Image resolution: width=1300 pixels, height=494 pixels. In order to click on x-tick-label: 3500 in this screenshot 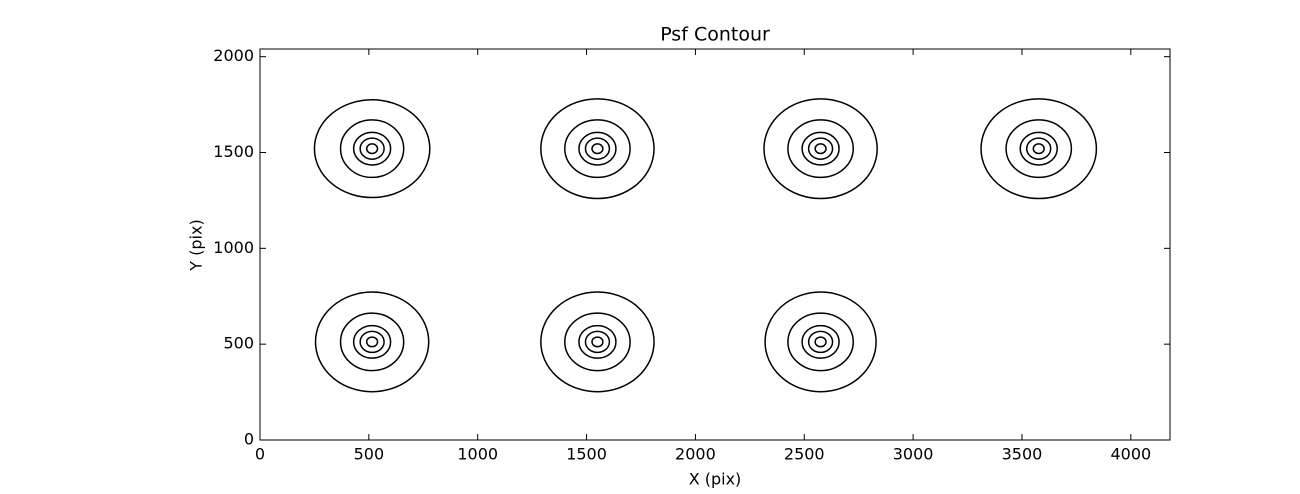, I will do `click(1022, 454)`.